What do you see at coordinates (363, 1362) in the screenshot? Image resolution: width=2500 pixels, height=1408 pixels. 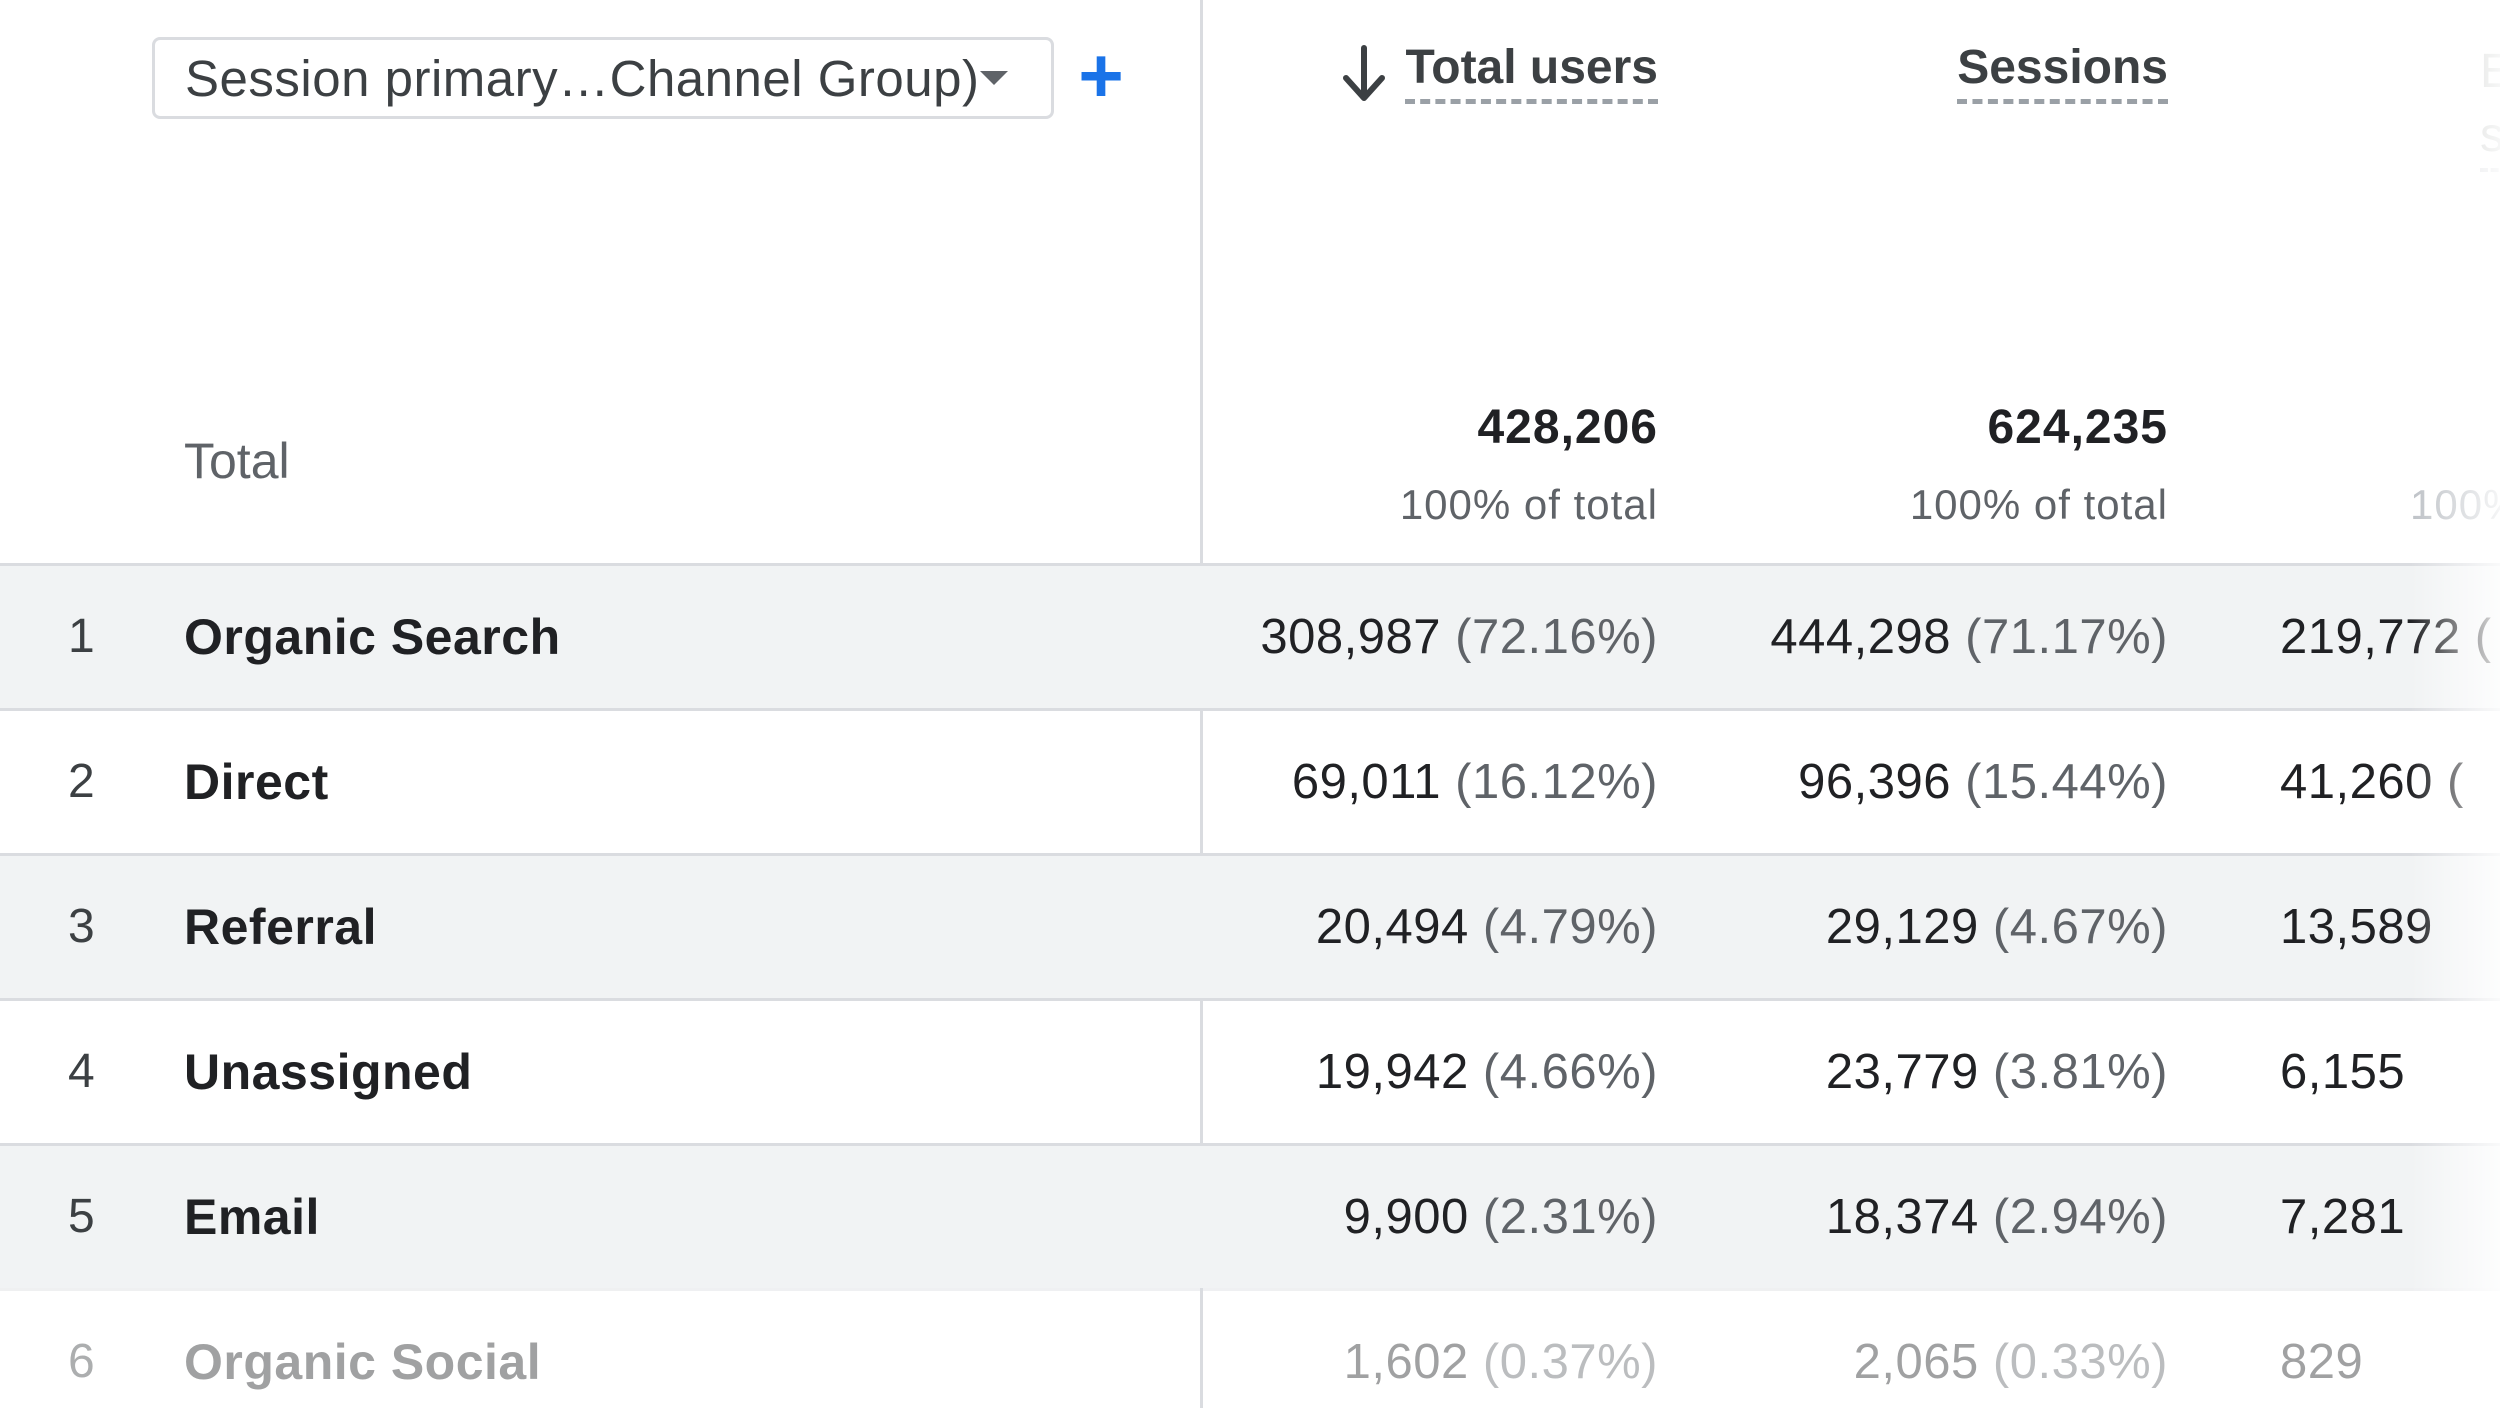 I see `channel-name: Organic Social` at bounding box center [363, 1362].